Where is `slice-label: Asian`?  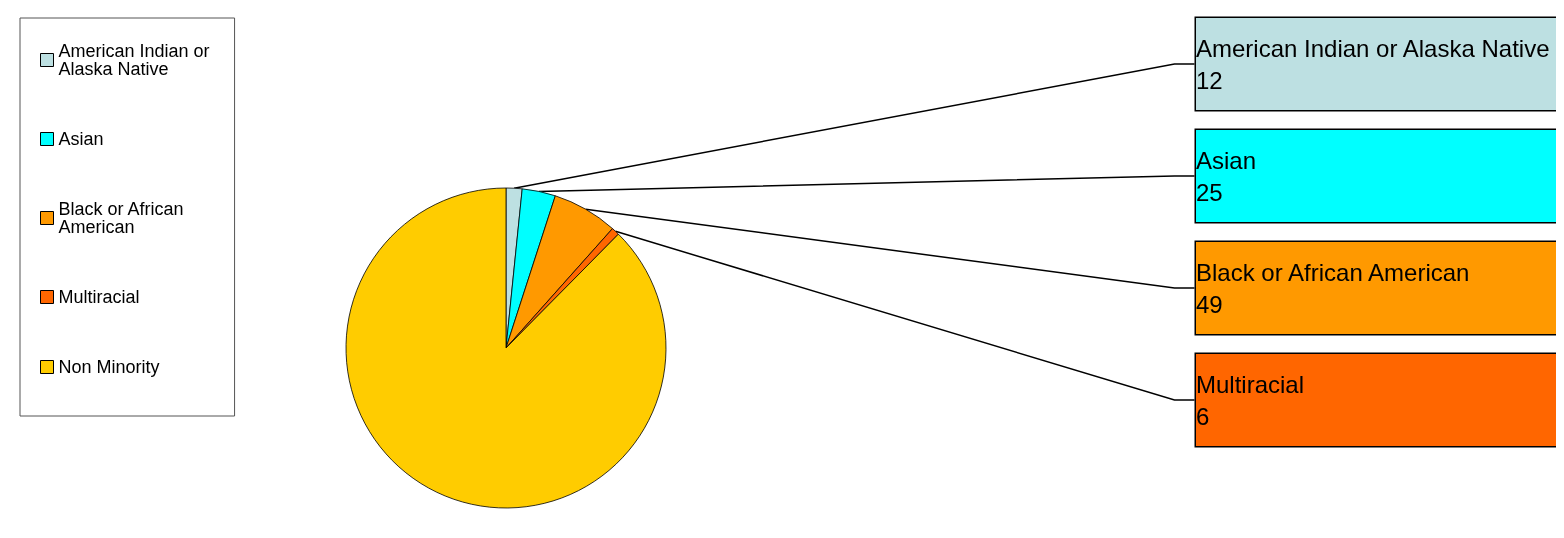
slice-label: Asian is located at coordinates (1226, 160).